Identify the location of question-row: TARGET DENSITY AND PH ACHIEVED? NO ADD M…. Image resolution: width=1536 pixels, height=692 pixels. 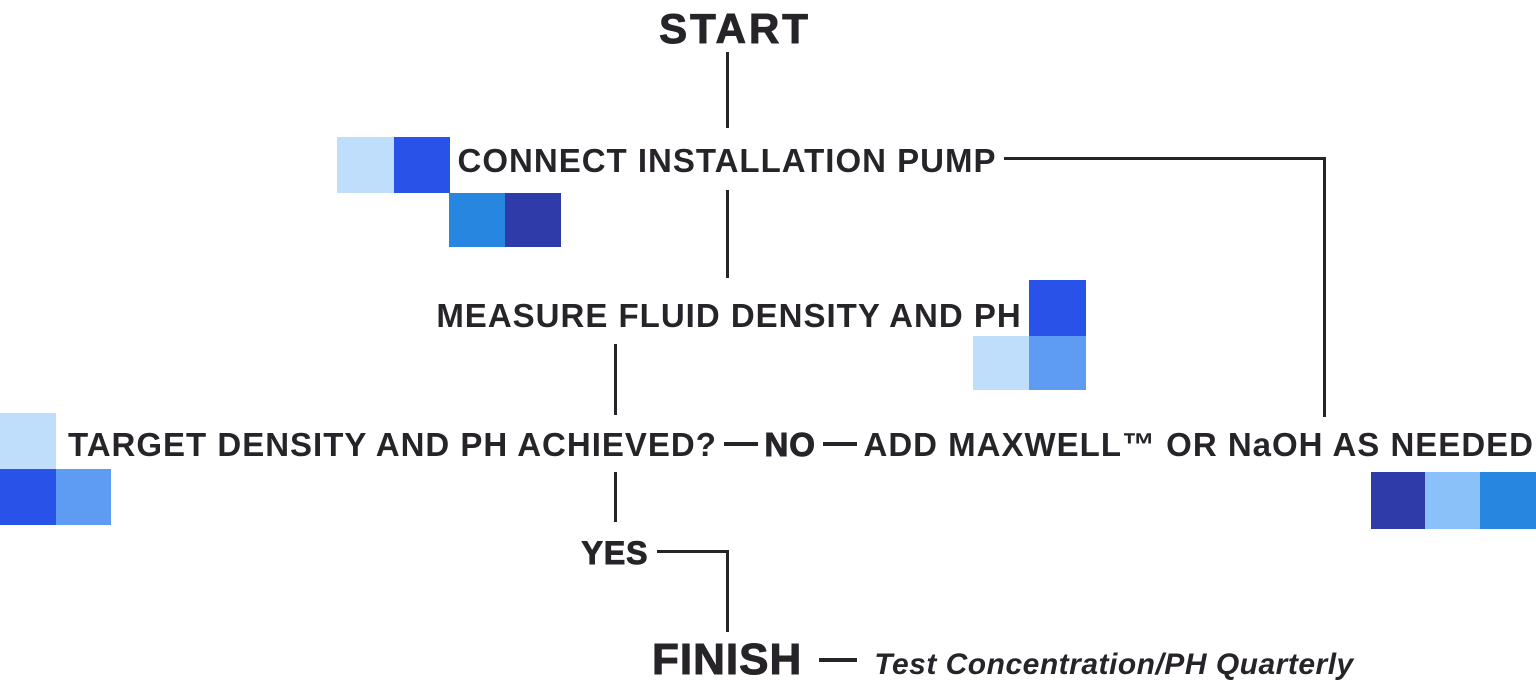
(801, 444).